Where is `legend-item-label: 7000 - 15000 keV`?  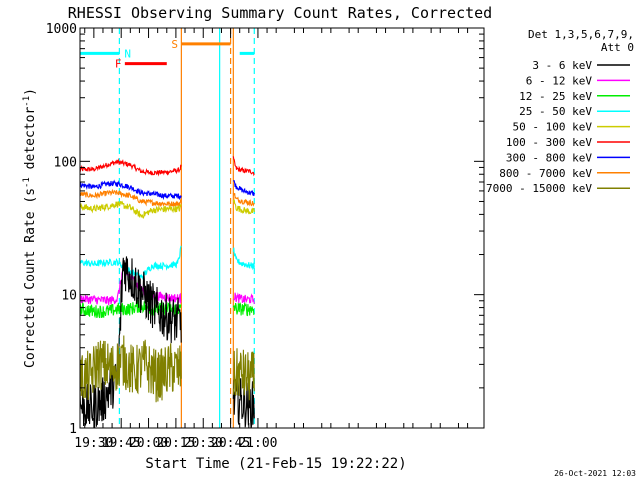 legend-item-label: 7000 - 15000 keV is located at coordinates (539, 188).